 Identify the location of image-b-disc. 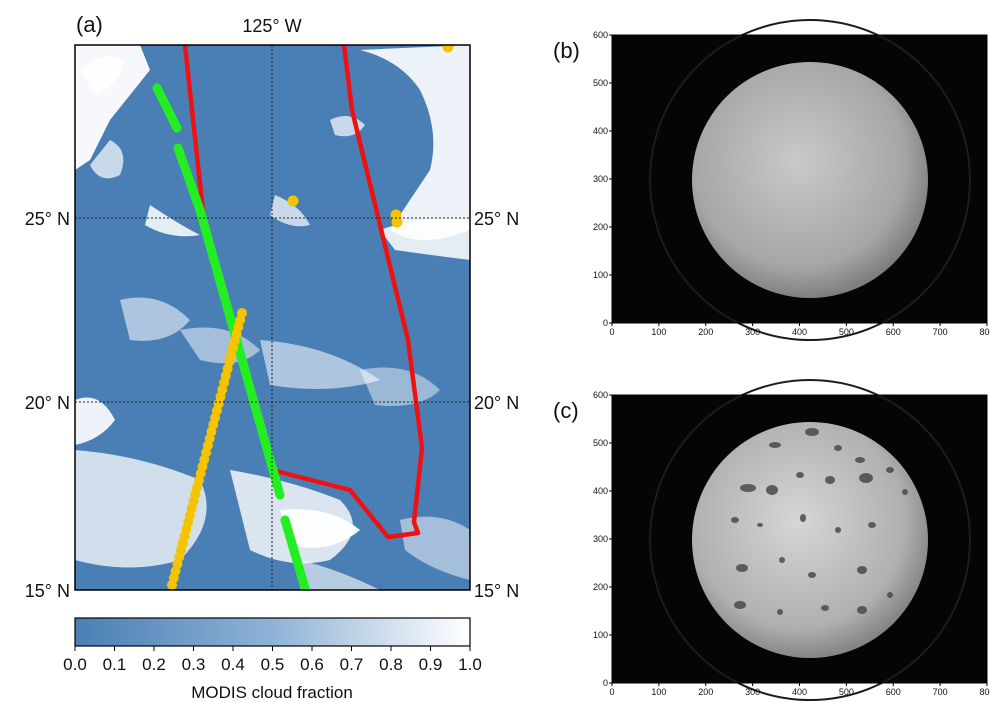
(810, 180).